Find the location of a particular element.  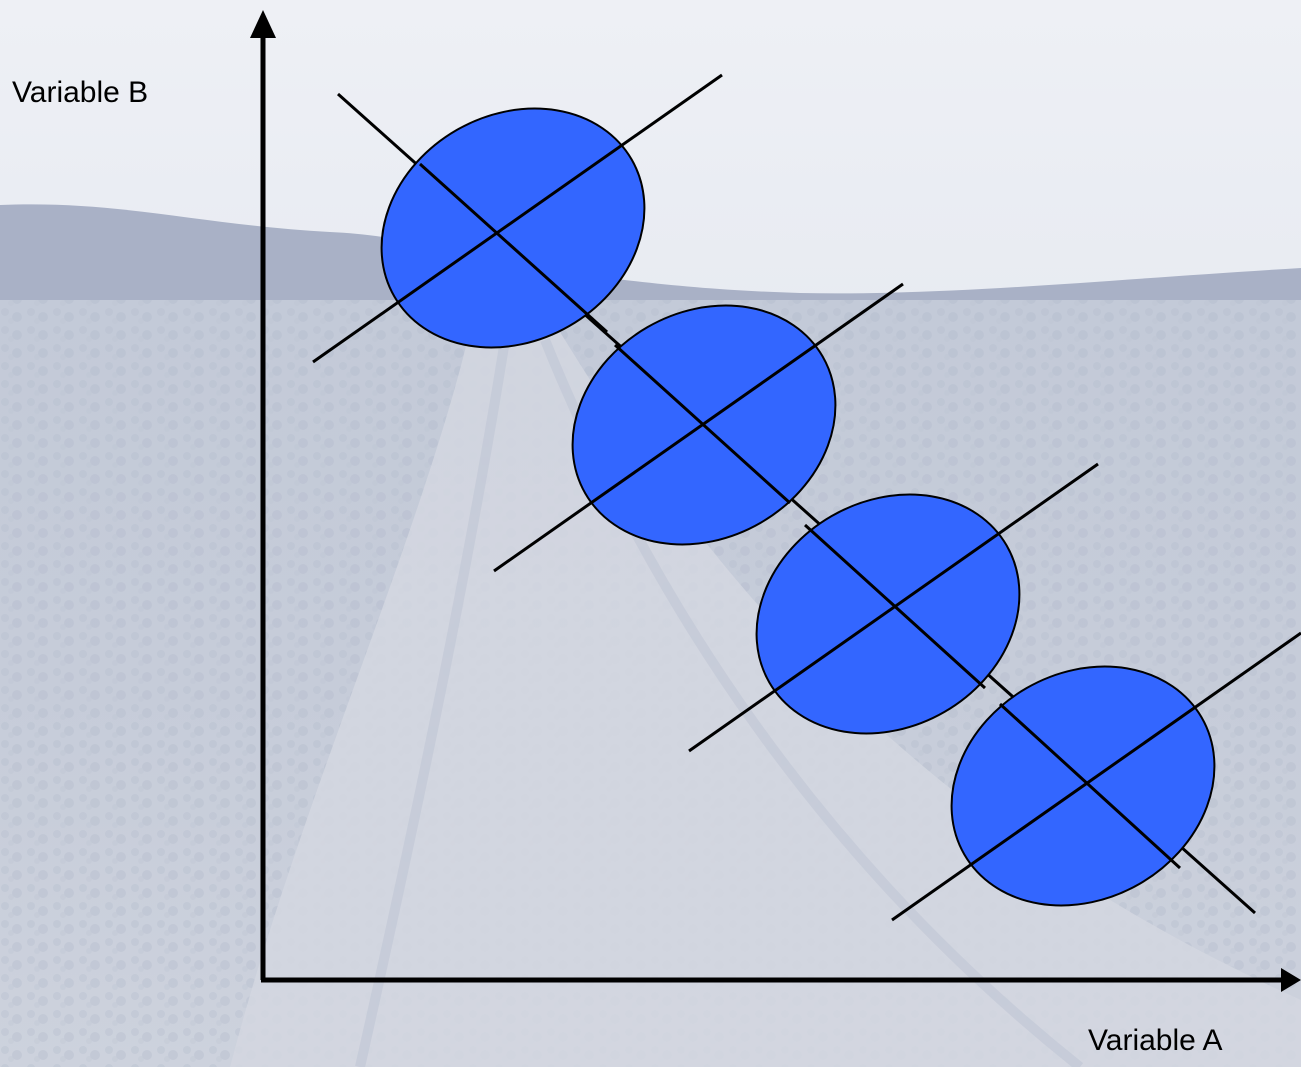

ellipse-2-cross-segment is located at coordinates (702, 424).